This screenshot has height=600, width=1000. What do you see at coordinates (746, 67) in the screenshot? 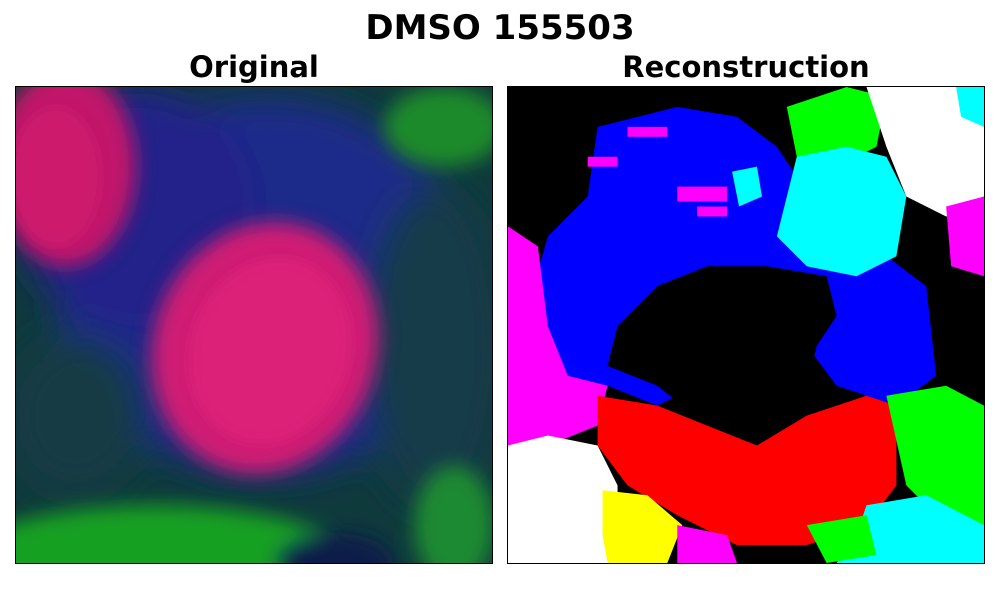
I see `reconstruction-panel-title: Reconstruction` at bounding box center [746, 67].